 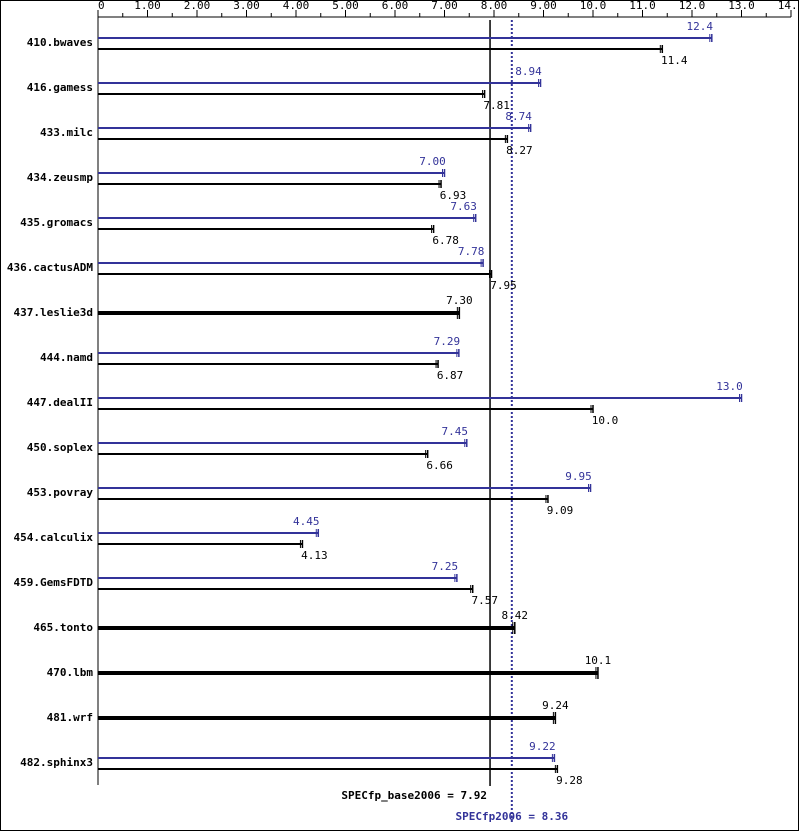 I want to click on category-label: 459.GemsFDTD, so click(x=54, y=582).